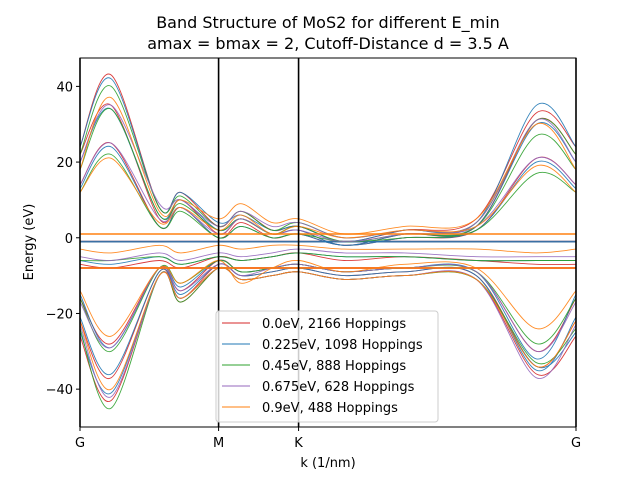  What do you see at coordinates (576, 443) in the screenshot?
I see `x-tick-label-3: G` at bounding box center [576, 443].